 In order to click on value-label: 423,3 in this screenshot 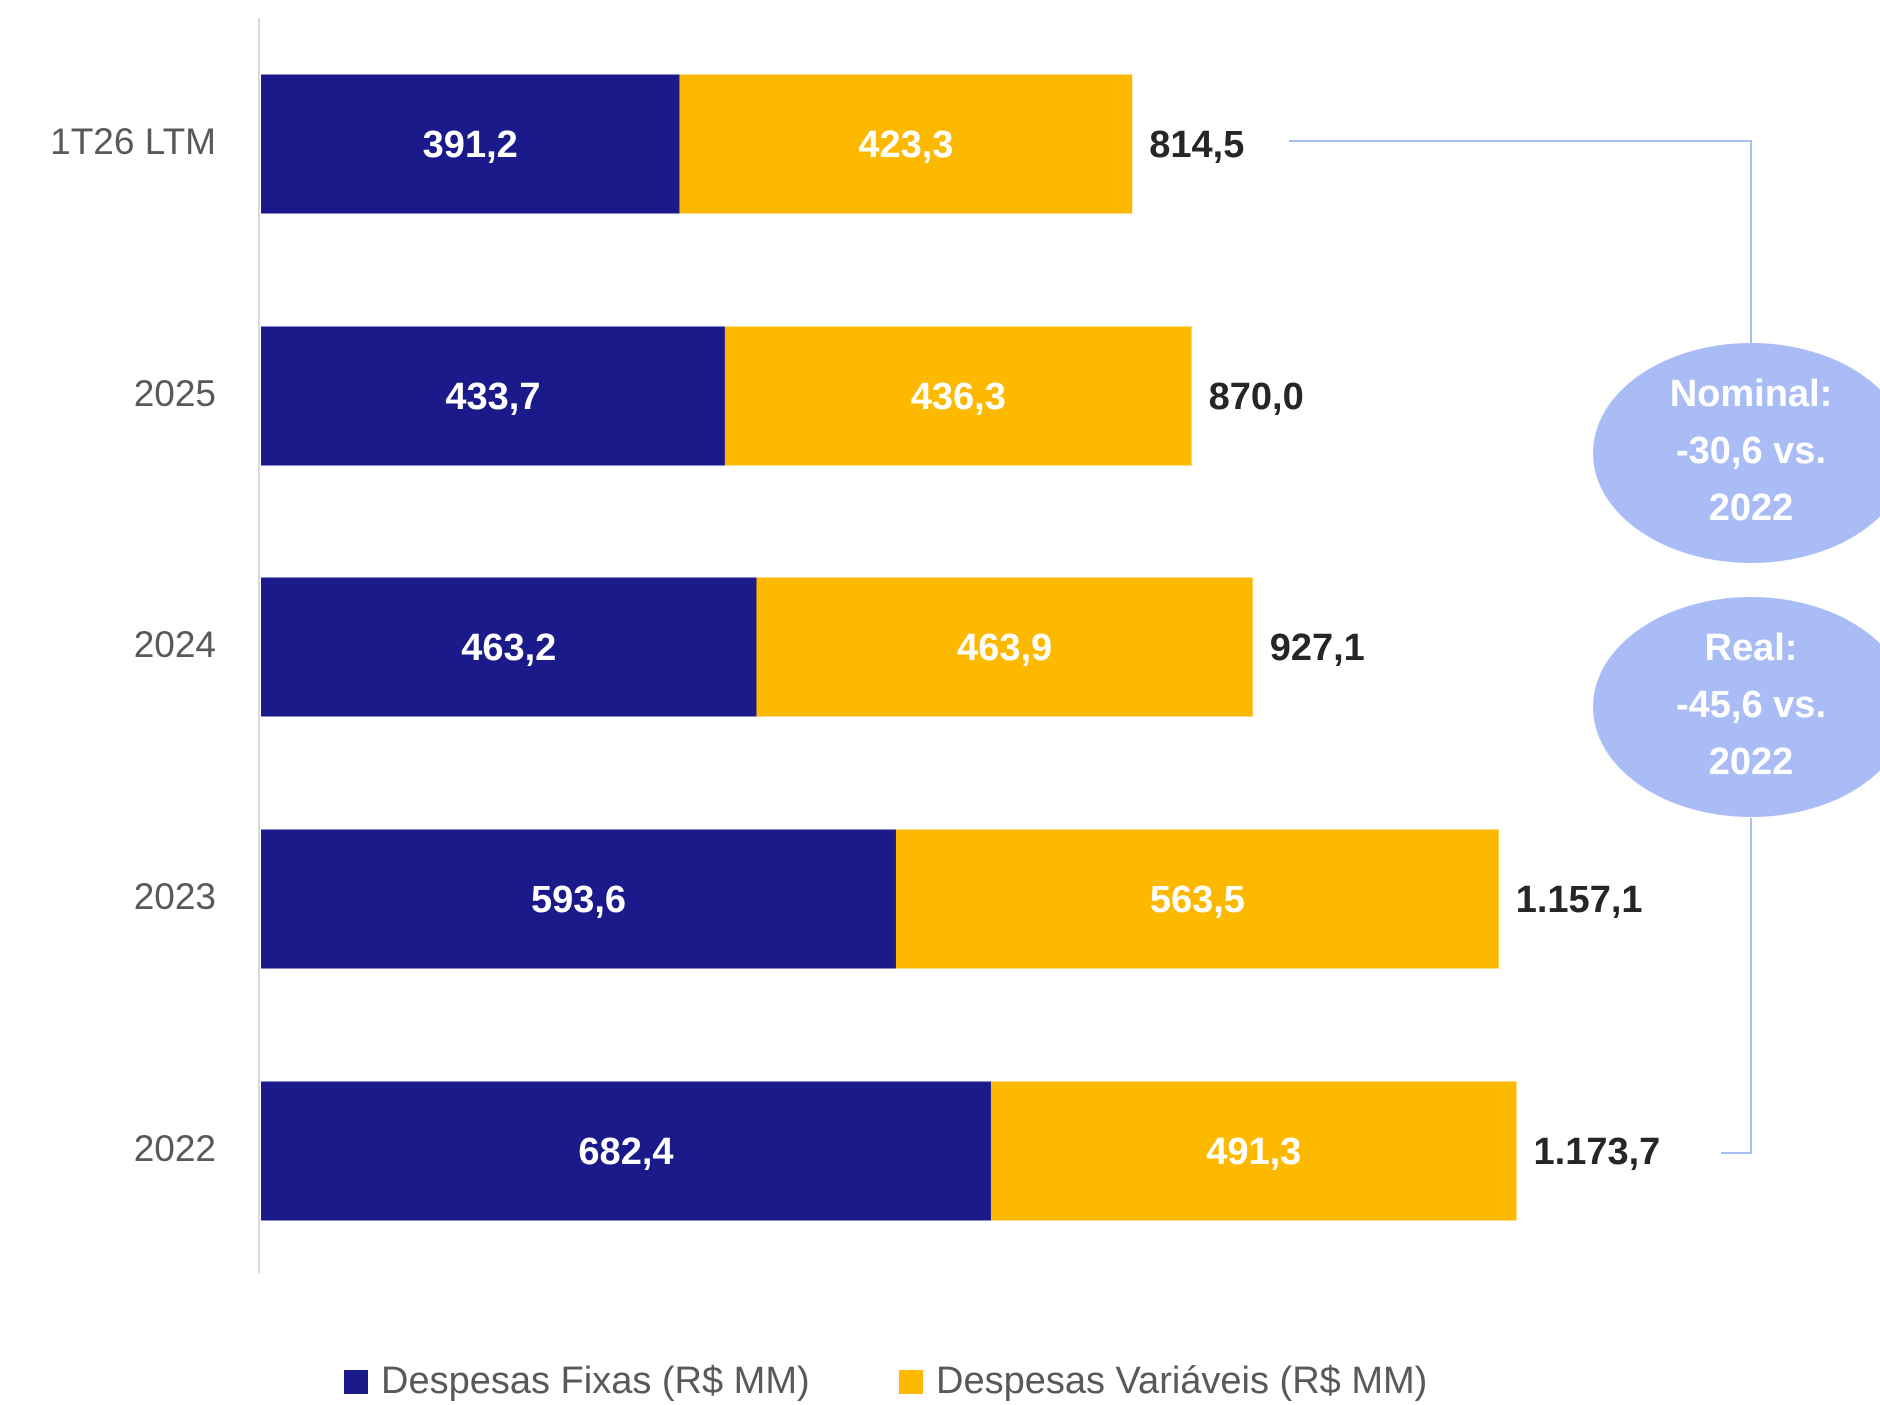, I will do `click(905, 145)`.